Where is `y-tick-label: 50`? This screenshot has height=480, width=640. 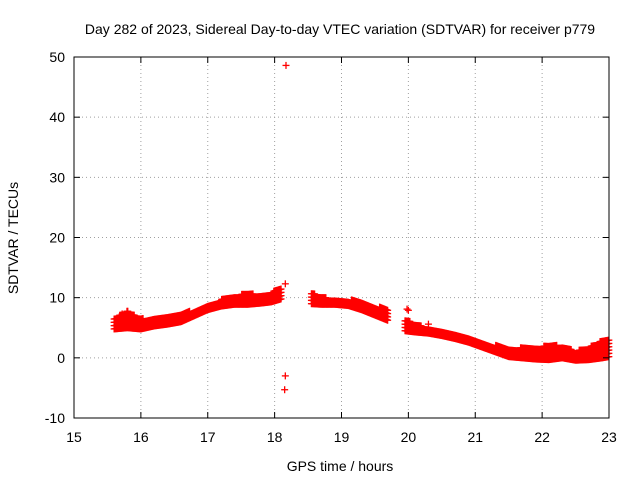 y-tick-label: 50 is located at coordinates (57, 57).